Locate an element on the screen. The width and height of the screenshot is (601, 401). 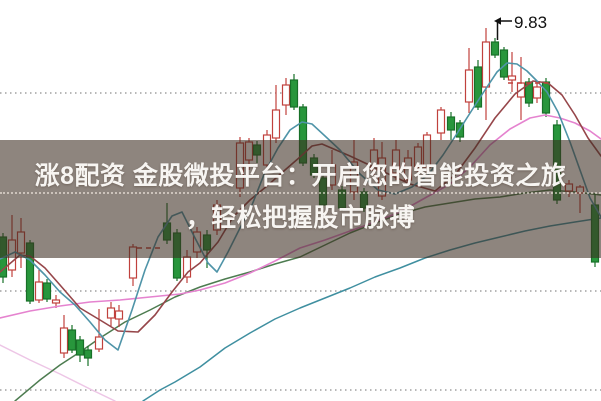
promo-text-line1: 涨8配资 金股微投平台：开启您的智能投资之旅 is located at coordinates (300, 176).